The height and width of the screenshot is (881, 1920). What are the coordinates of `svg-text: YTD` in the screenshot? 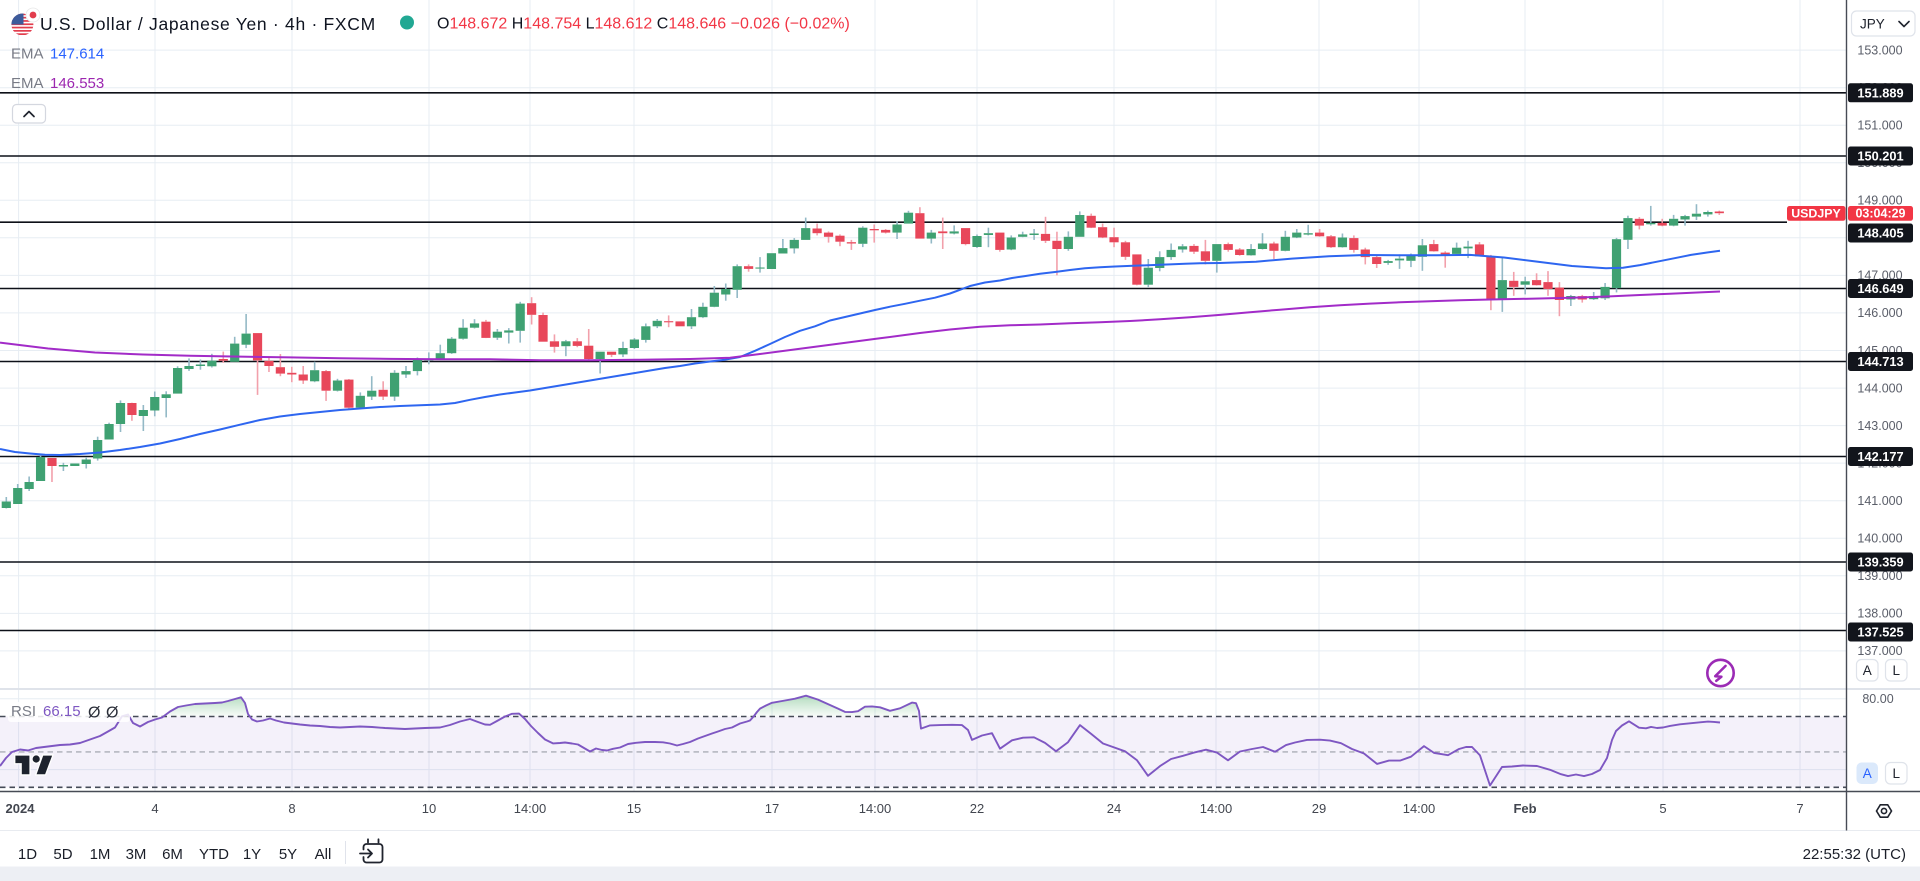 It's located at (214, 854).